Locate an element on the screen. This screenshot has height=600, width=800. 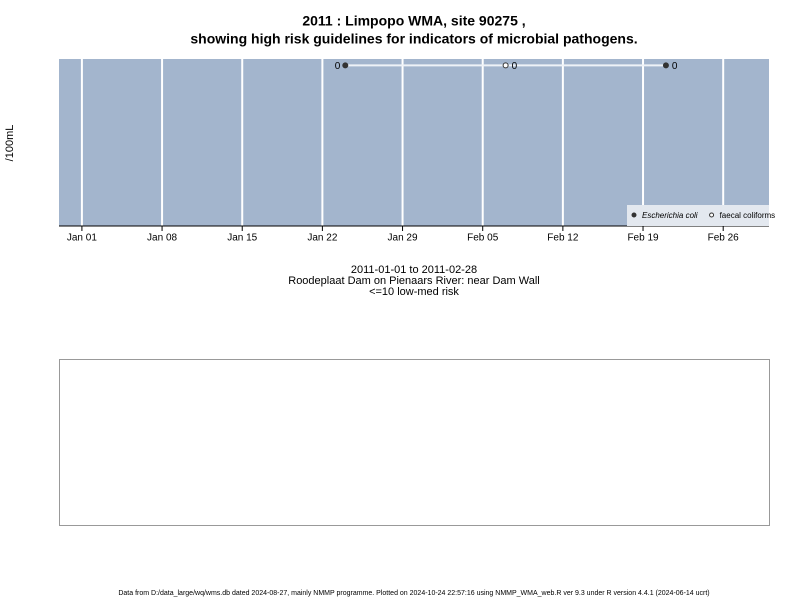
x-tick-label: Feb 05 is located at coordinates (483, 238).